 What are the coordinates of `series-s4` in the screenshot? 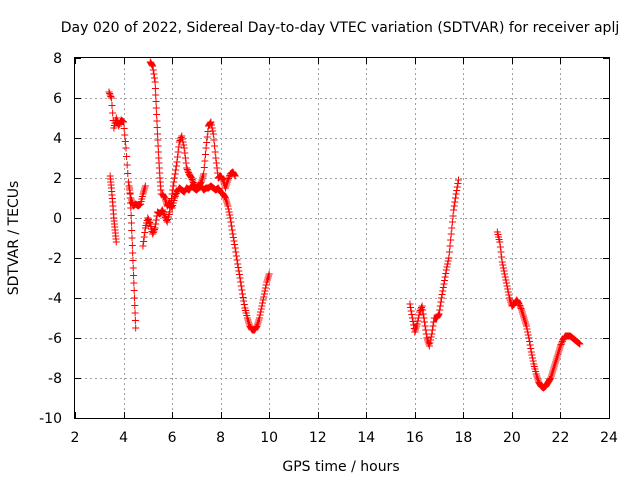 It's located at (155, 128).